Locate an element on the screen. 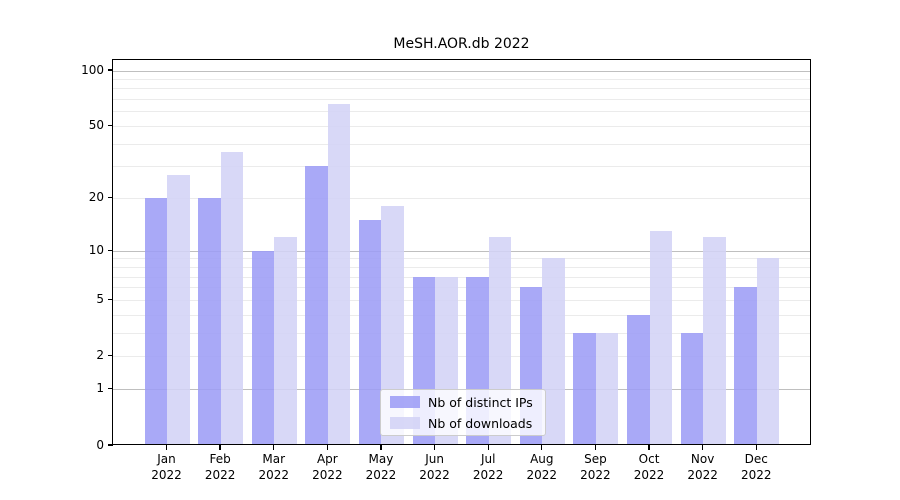  x-tick-label: Jun 2022 is located at coordinates (434, 467).